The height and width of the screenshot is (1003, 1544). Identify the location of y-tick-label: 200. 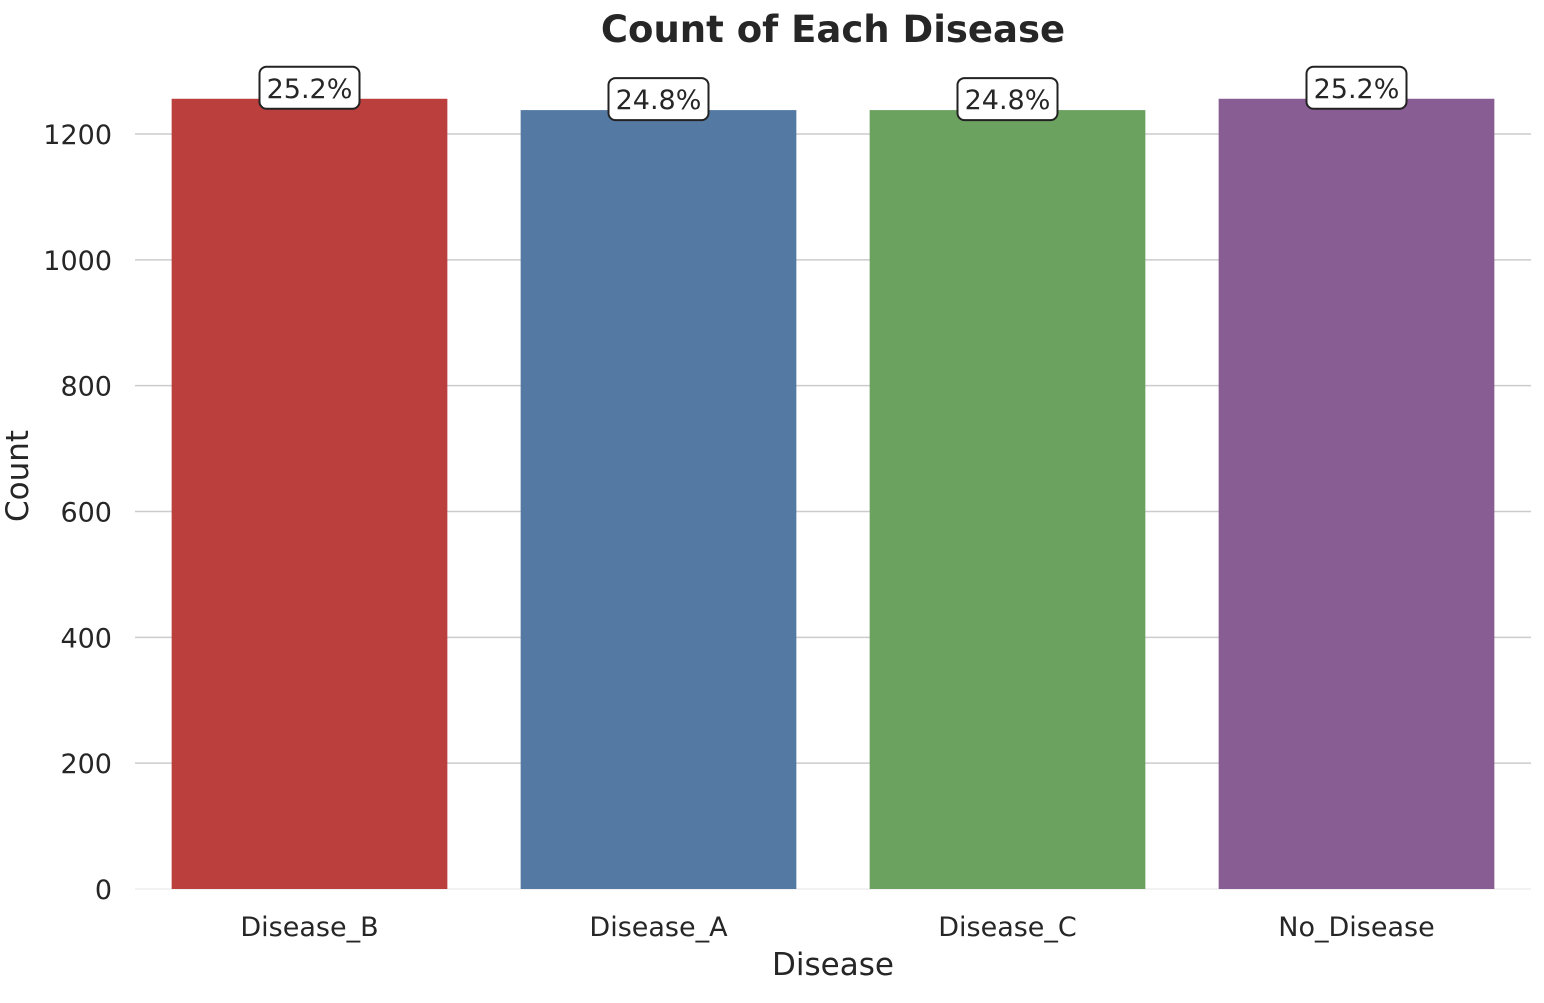
(86, 764).